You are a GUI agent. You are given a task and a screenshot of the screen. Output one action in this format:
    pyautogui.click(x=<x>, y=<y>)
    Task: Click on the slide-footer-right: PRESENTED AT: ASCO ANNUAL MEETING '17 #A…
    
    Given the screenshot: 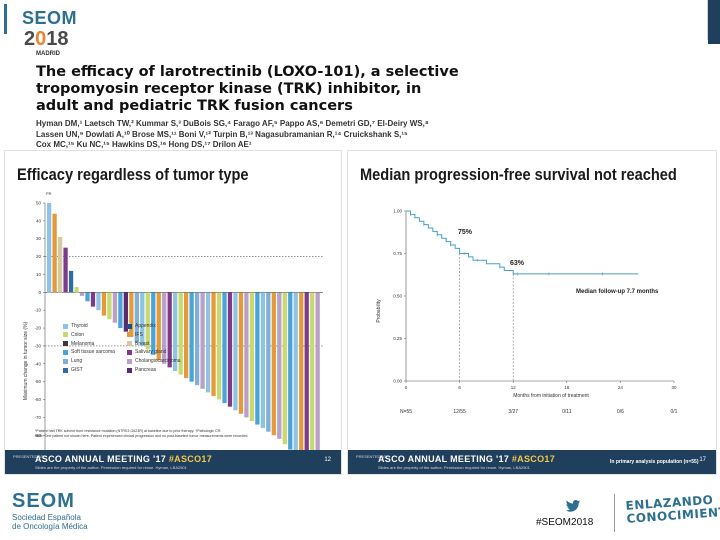 What is the action you would take?
    pyautogui.click(x=532, y=462)
    